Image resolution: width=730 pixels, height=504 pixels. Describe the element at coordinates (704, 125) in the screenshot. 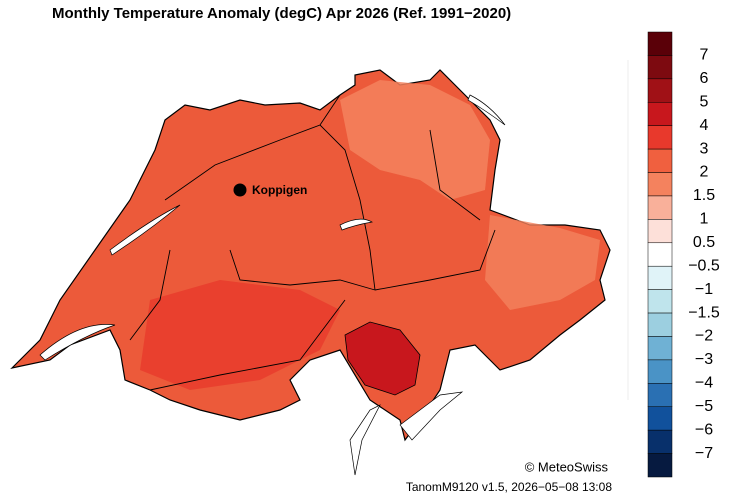

I see `legend-label: 4` at that location.